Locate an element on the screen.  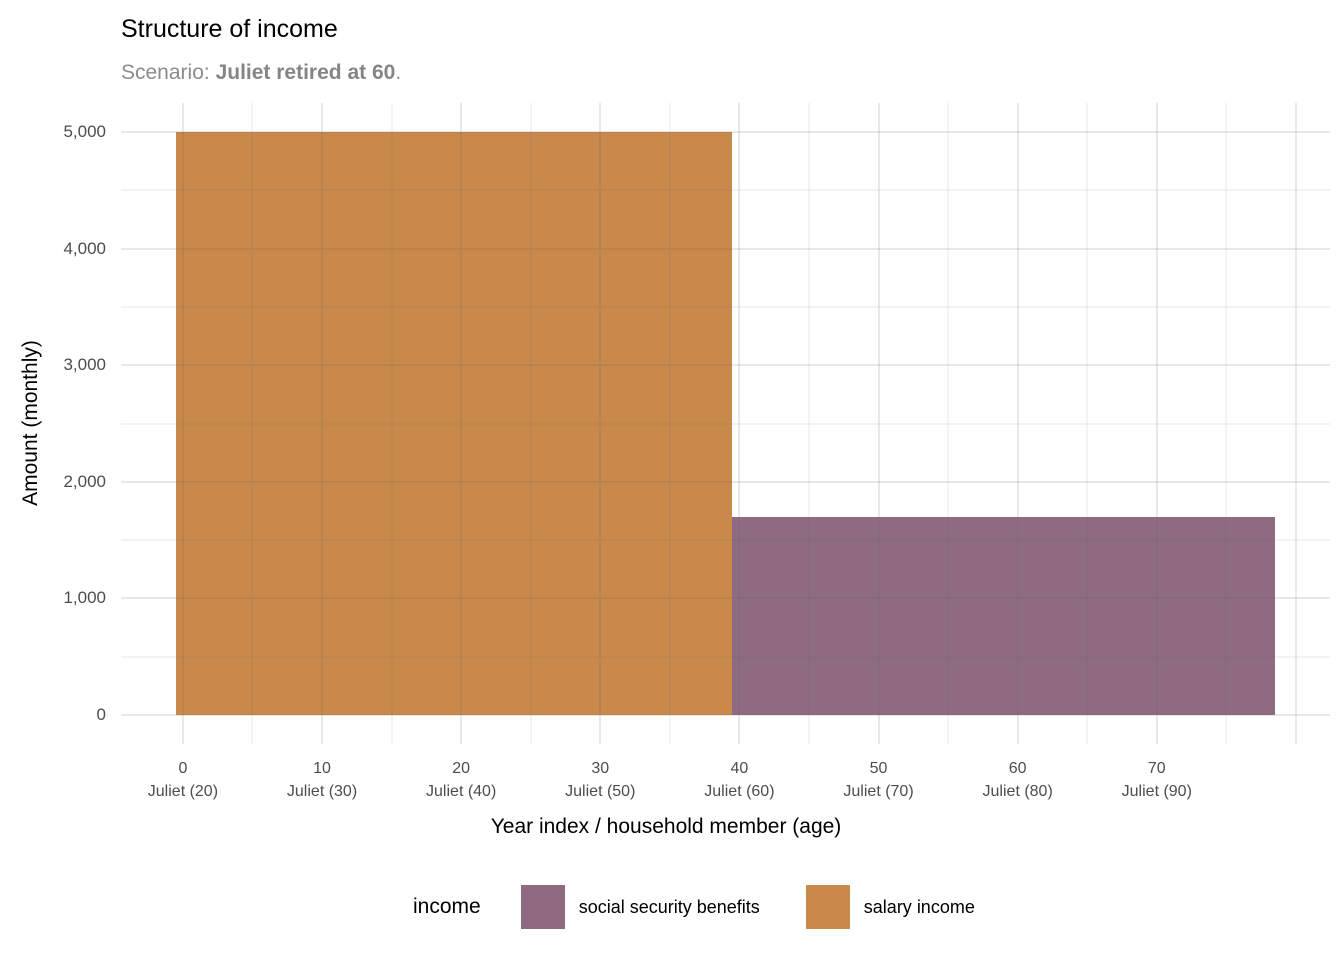
x-tick-year-index: 20 is located at coordinates (461, 768).